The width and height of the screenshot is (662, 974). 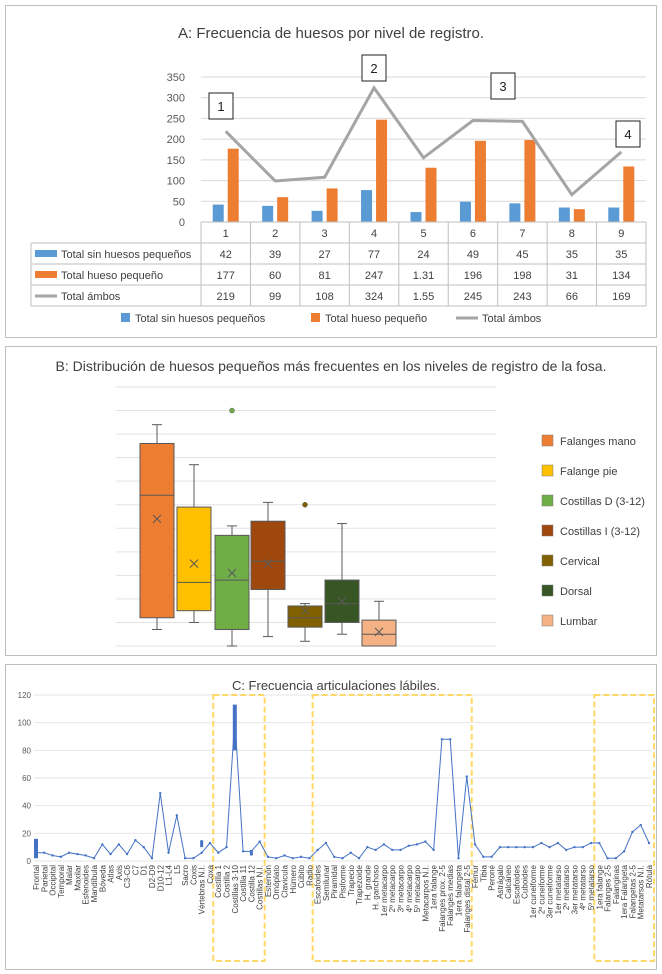 What do you see at coordinates (343, 881) in the screenshot?
I see `x-tick-label: Pisiforme` at bounding box center [343, 881].